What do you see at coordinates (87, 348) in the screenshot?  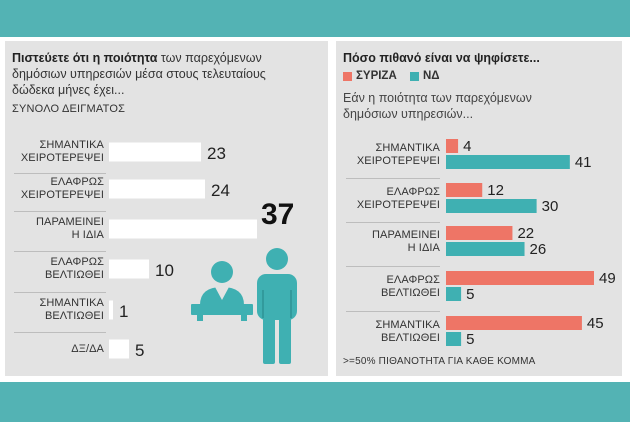 I see `category-label: ΔΞ/ΔΑ` at bounding box center [87, 348].